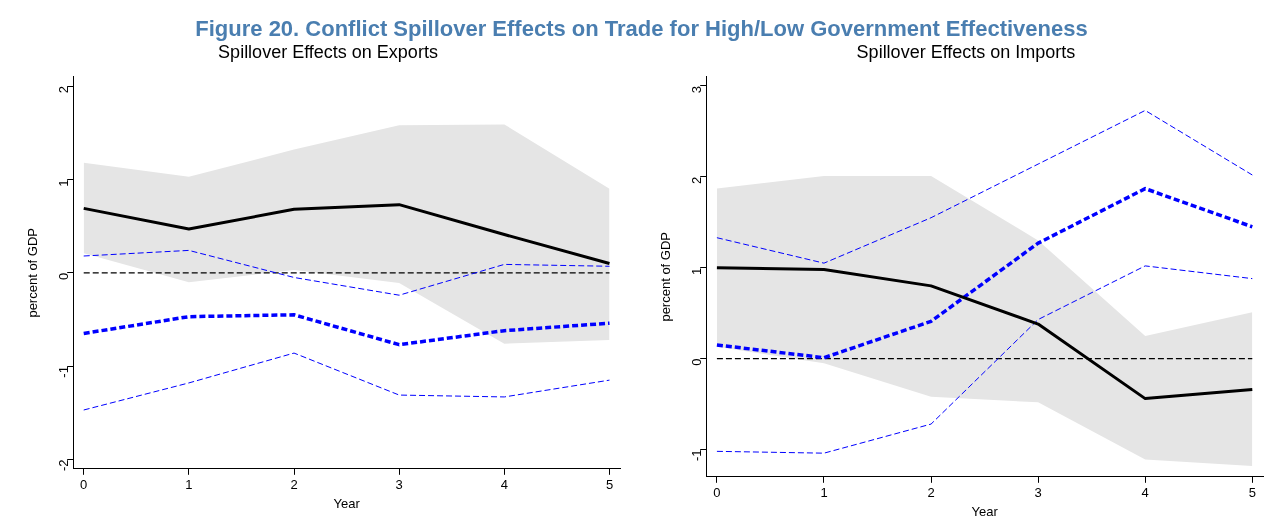 This screenshot has height=521, width=1283. Describe the element at coordinates (966, 52) in the screenshot. I see `chart-subtitle: Spillover Effects on Imports` at that location.